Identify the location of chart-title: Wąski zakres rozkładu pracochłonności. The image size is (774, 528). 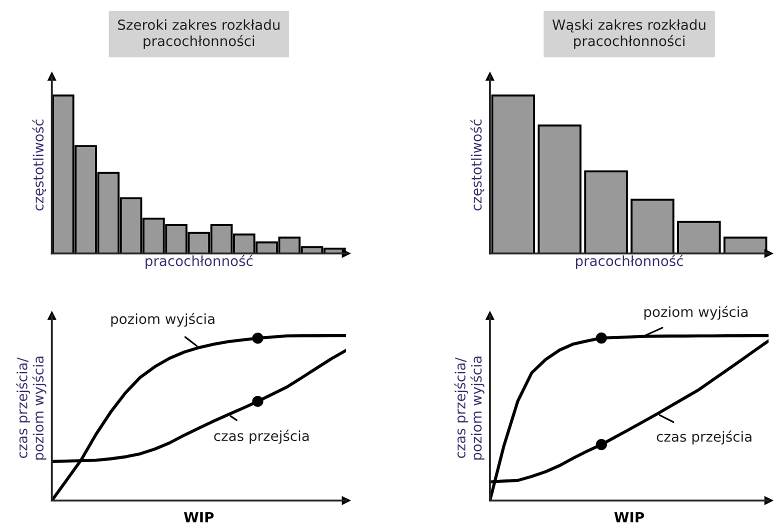
(629, 34).